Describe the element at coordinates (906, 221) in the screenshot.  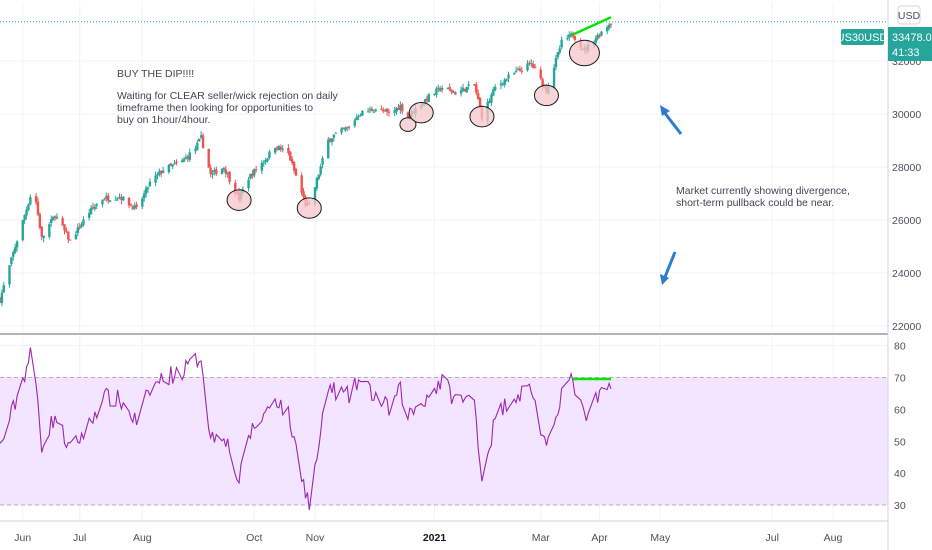
I see `price-tick-label: 26000` at that location.